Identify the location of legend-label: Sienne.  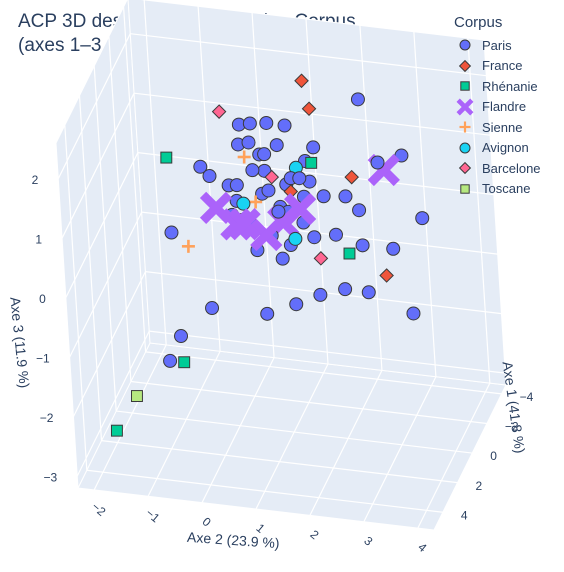
(502, 127).